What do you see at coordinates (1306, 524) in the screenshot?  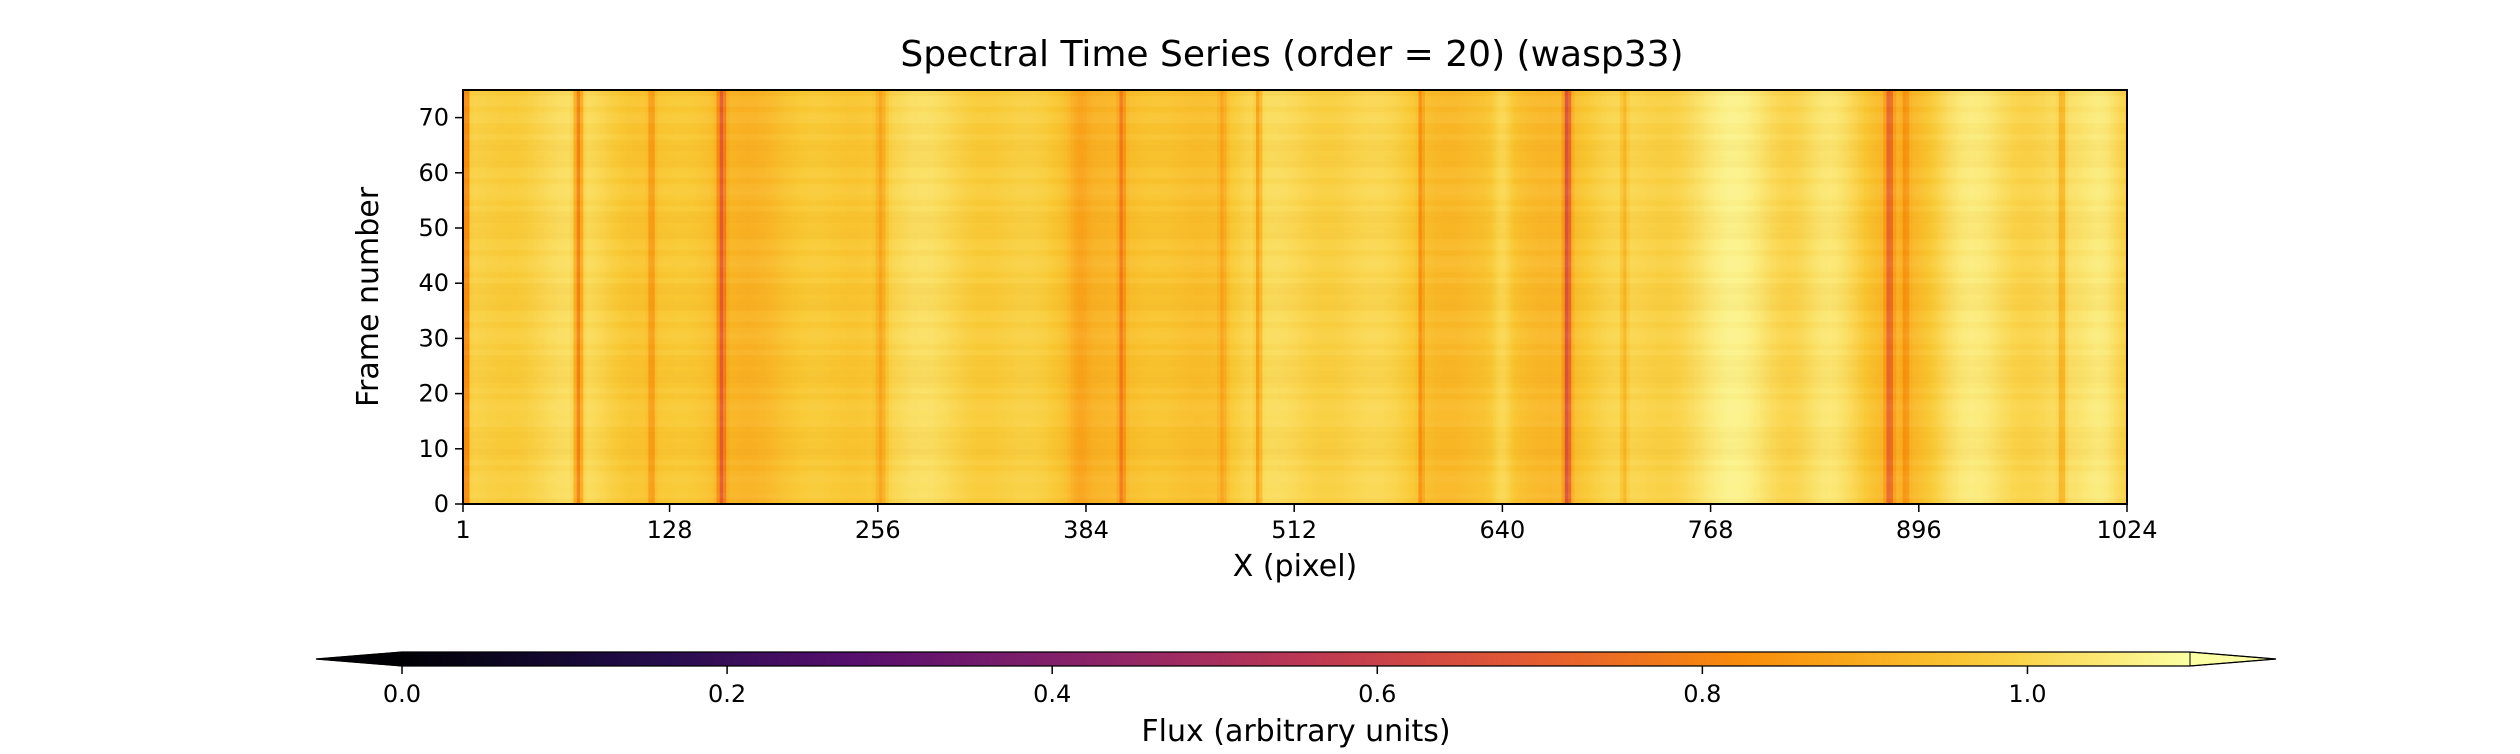 I see `x-axis: 1 128 256 384 512 640 768 896 1024` at bounding box center [1306, 524].